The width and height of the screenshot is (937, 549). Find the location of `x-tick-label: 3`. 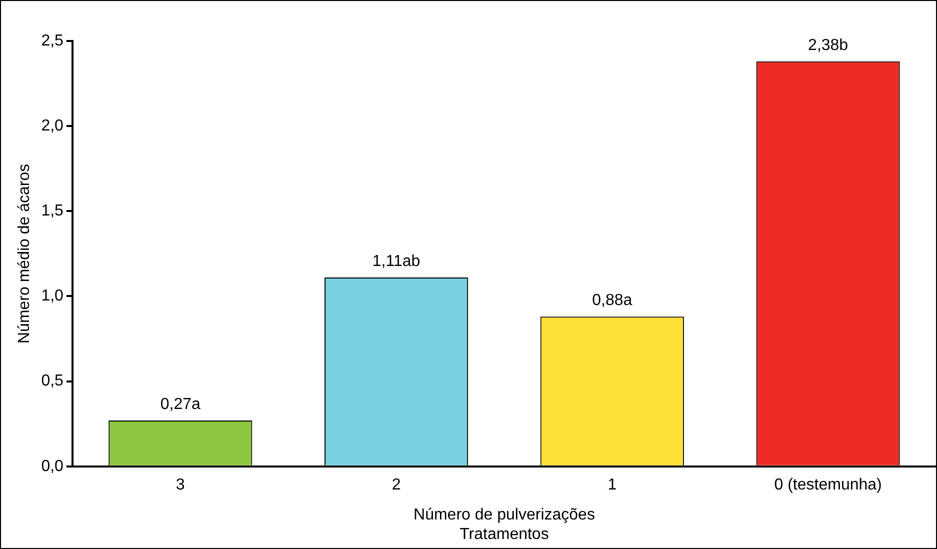

x-tick-label: 3 is located at coordinates (180, 485).